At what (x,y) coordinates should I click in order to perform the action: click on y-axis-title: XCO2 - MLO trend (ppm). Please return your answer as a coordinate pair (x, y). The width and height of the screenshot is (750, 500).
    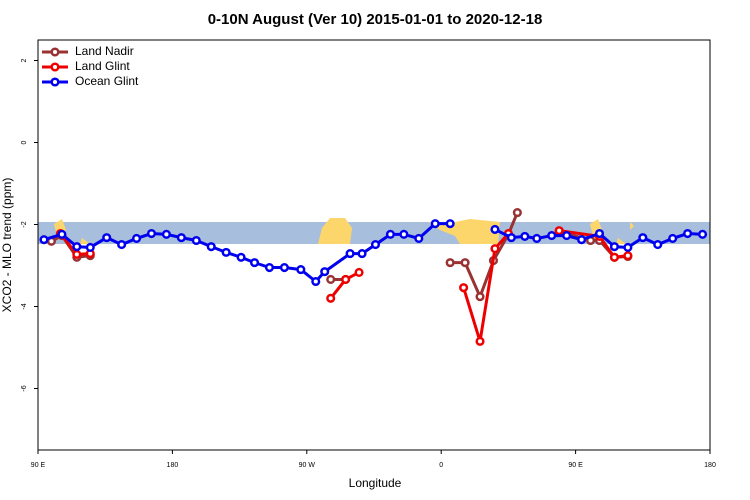
    Looking at the image, I should click on (7, 245).